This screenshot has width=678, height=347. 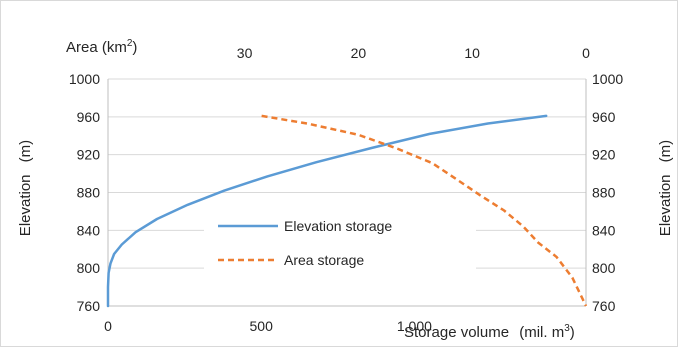 I want to click on left-tick-800: 800, so click(x=89, y=268).